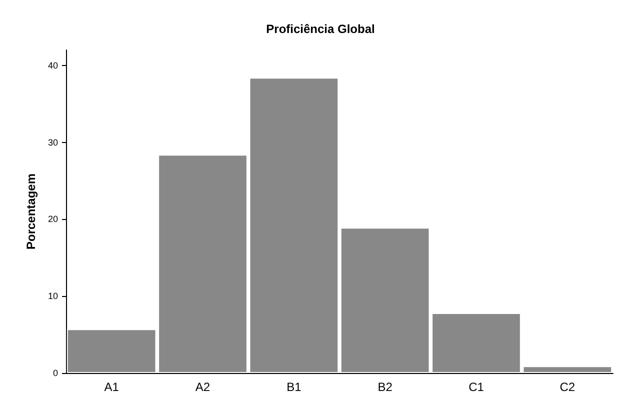 The width and height of the screenshot is (641, 401). What do you see at coordinates (53, 219) in the screenshot?
I see `y-tick-label: 20` at bounding box center [53, 219].